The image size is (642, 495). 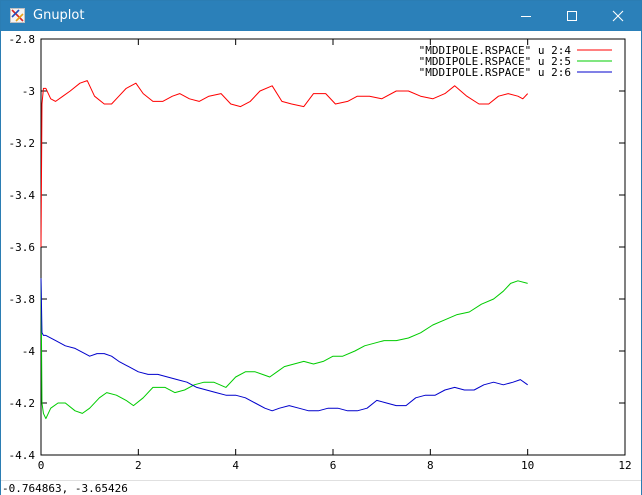 I want to click on minimize-button, so click(x=526, y=16).